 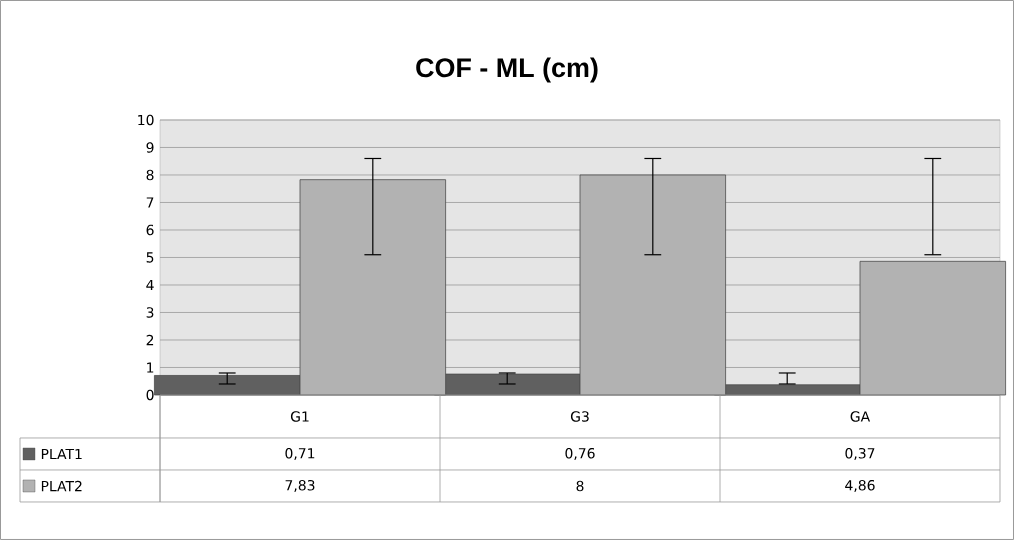 What do you see at coordinates (507, 70) in the screenshot?
I see `chart-title: COF - ML (cm)` at bounding box center [507, 70].